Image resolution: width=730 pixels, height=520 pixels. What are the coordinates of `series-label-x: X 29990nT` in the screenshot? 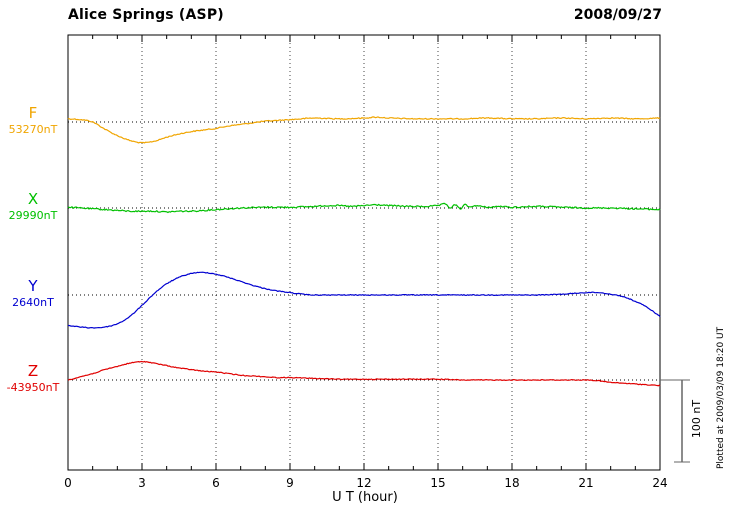 It's located at (33, 207).